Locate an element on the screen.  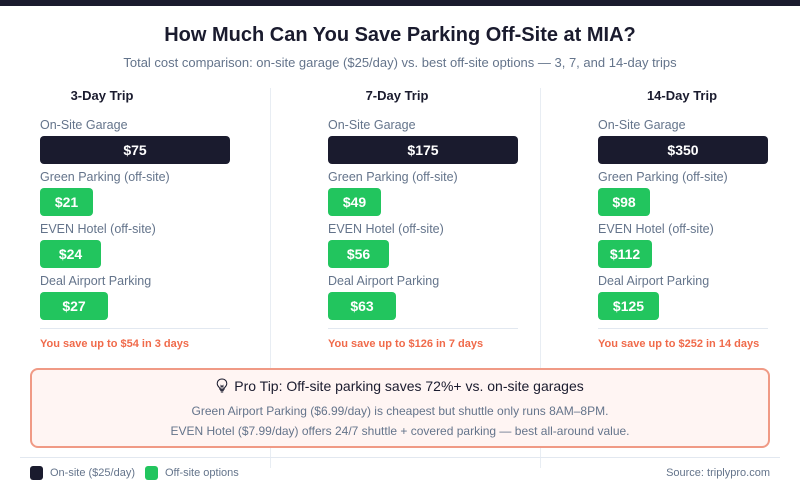
bar-value-label: $98 is located at coordinates (624, 202).